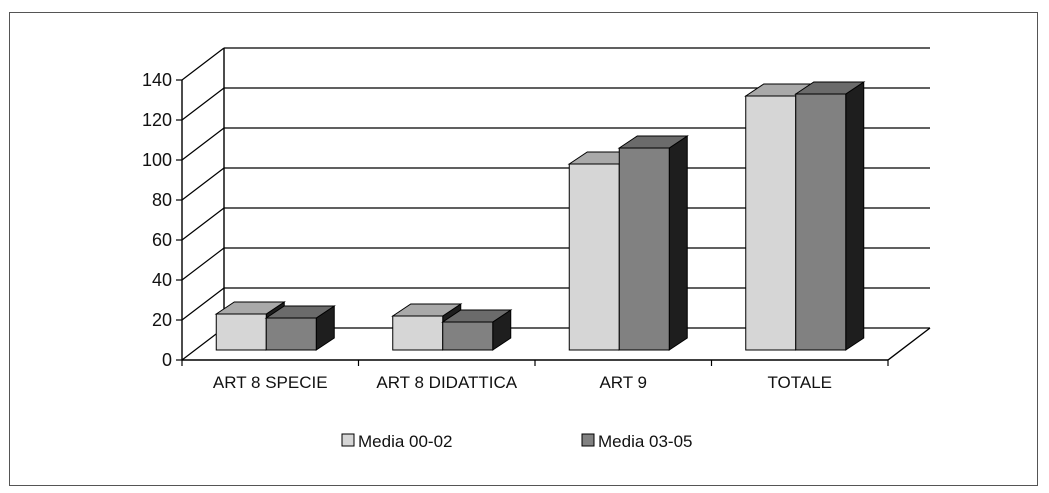 This screenshot has width=1049, height=493. What do you see at coordinates (162, 320) in the screenshot?
I see `y-tick-label: 20` at bounding box center [162, 320].